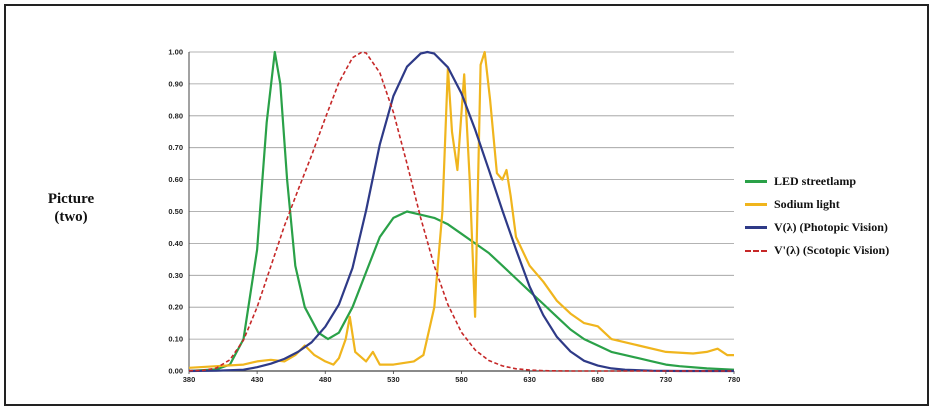 The height and width of the screenshot is (412, 935). Describe the element at coordinates (529, 379) in the screenshot. I see `x-tick-label: 630` at that location.